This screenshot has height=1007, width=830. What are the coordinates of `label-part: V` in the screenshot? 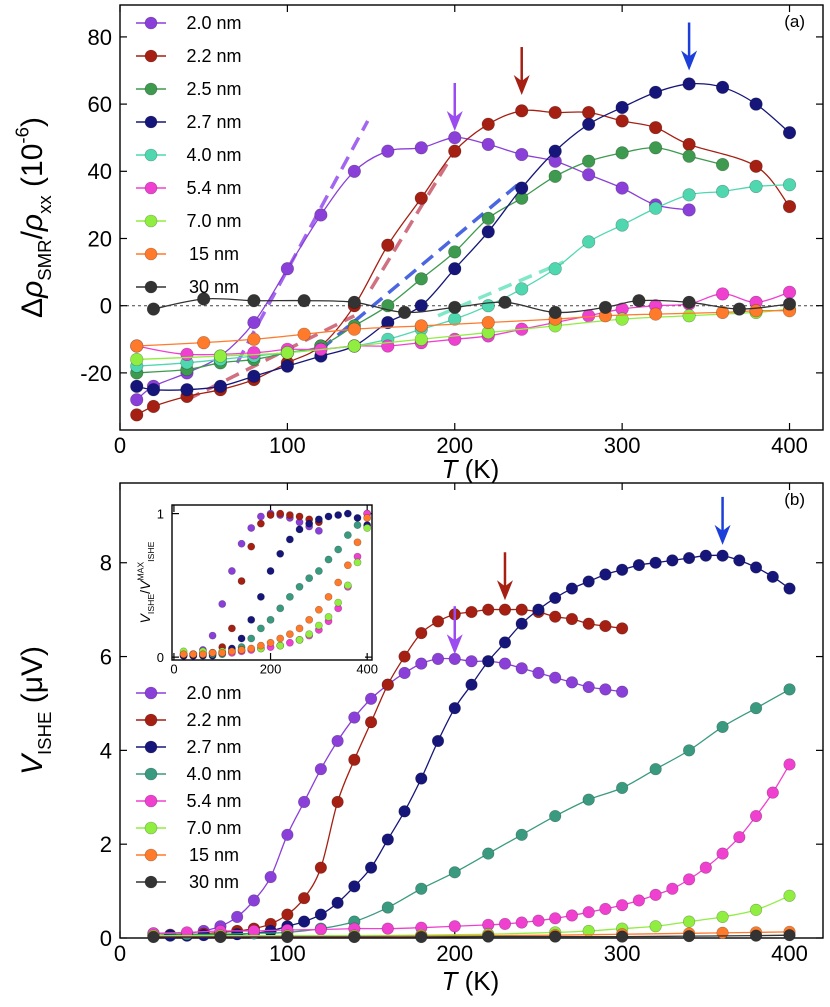 It's located at (32, 763).